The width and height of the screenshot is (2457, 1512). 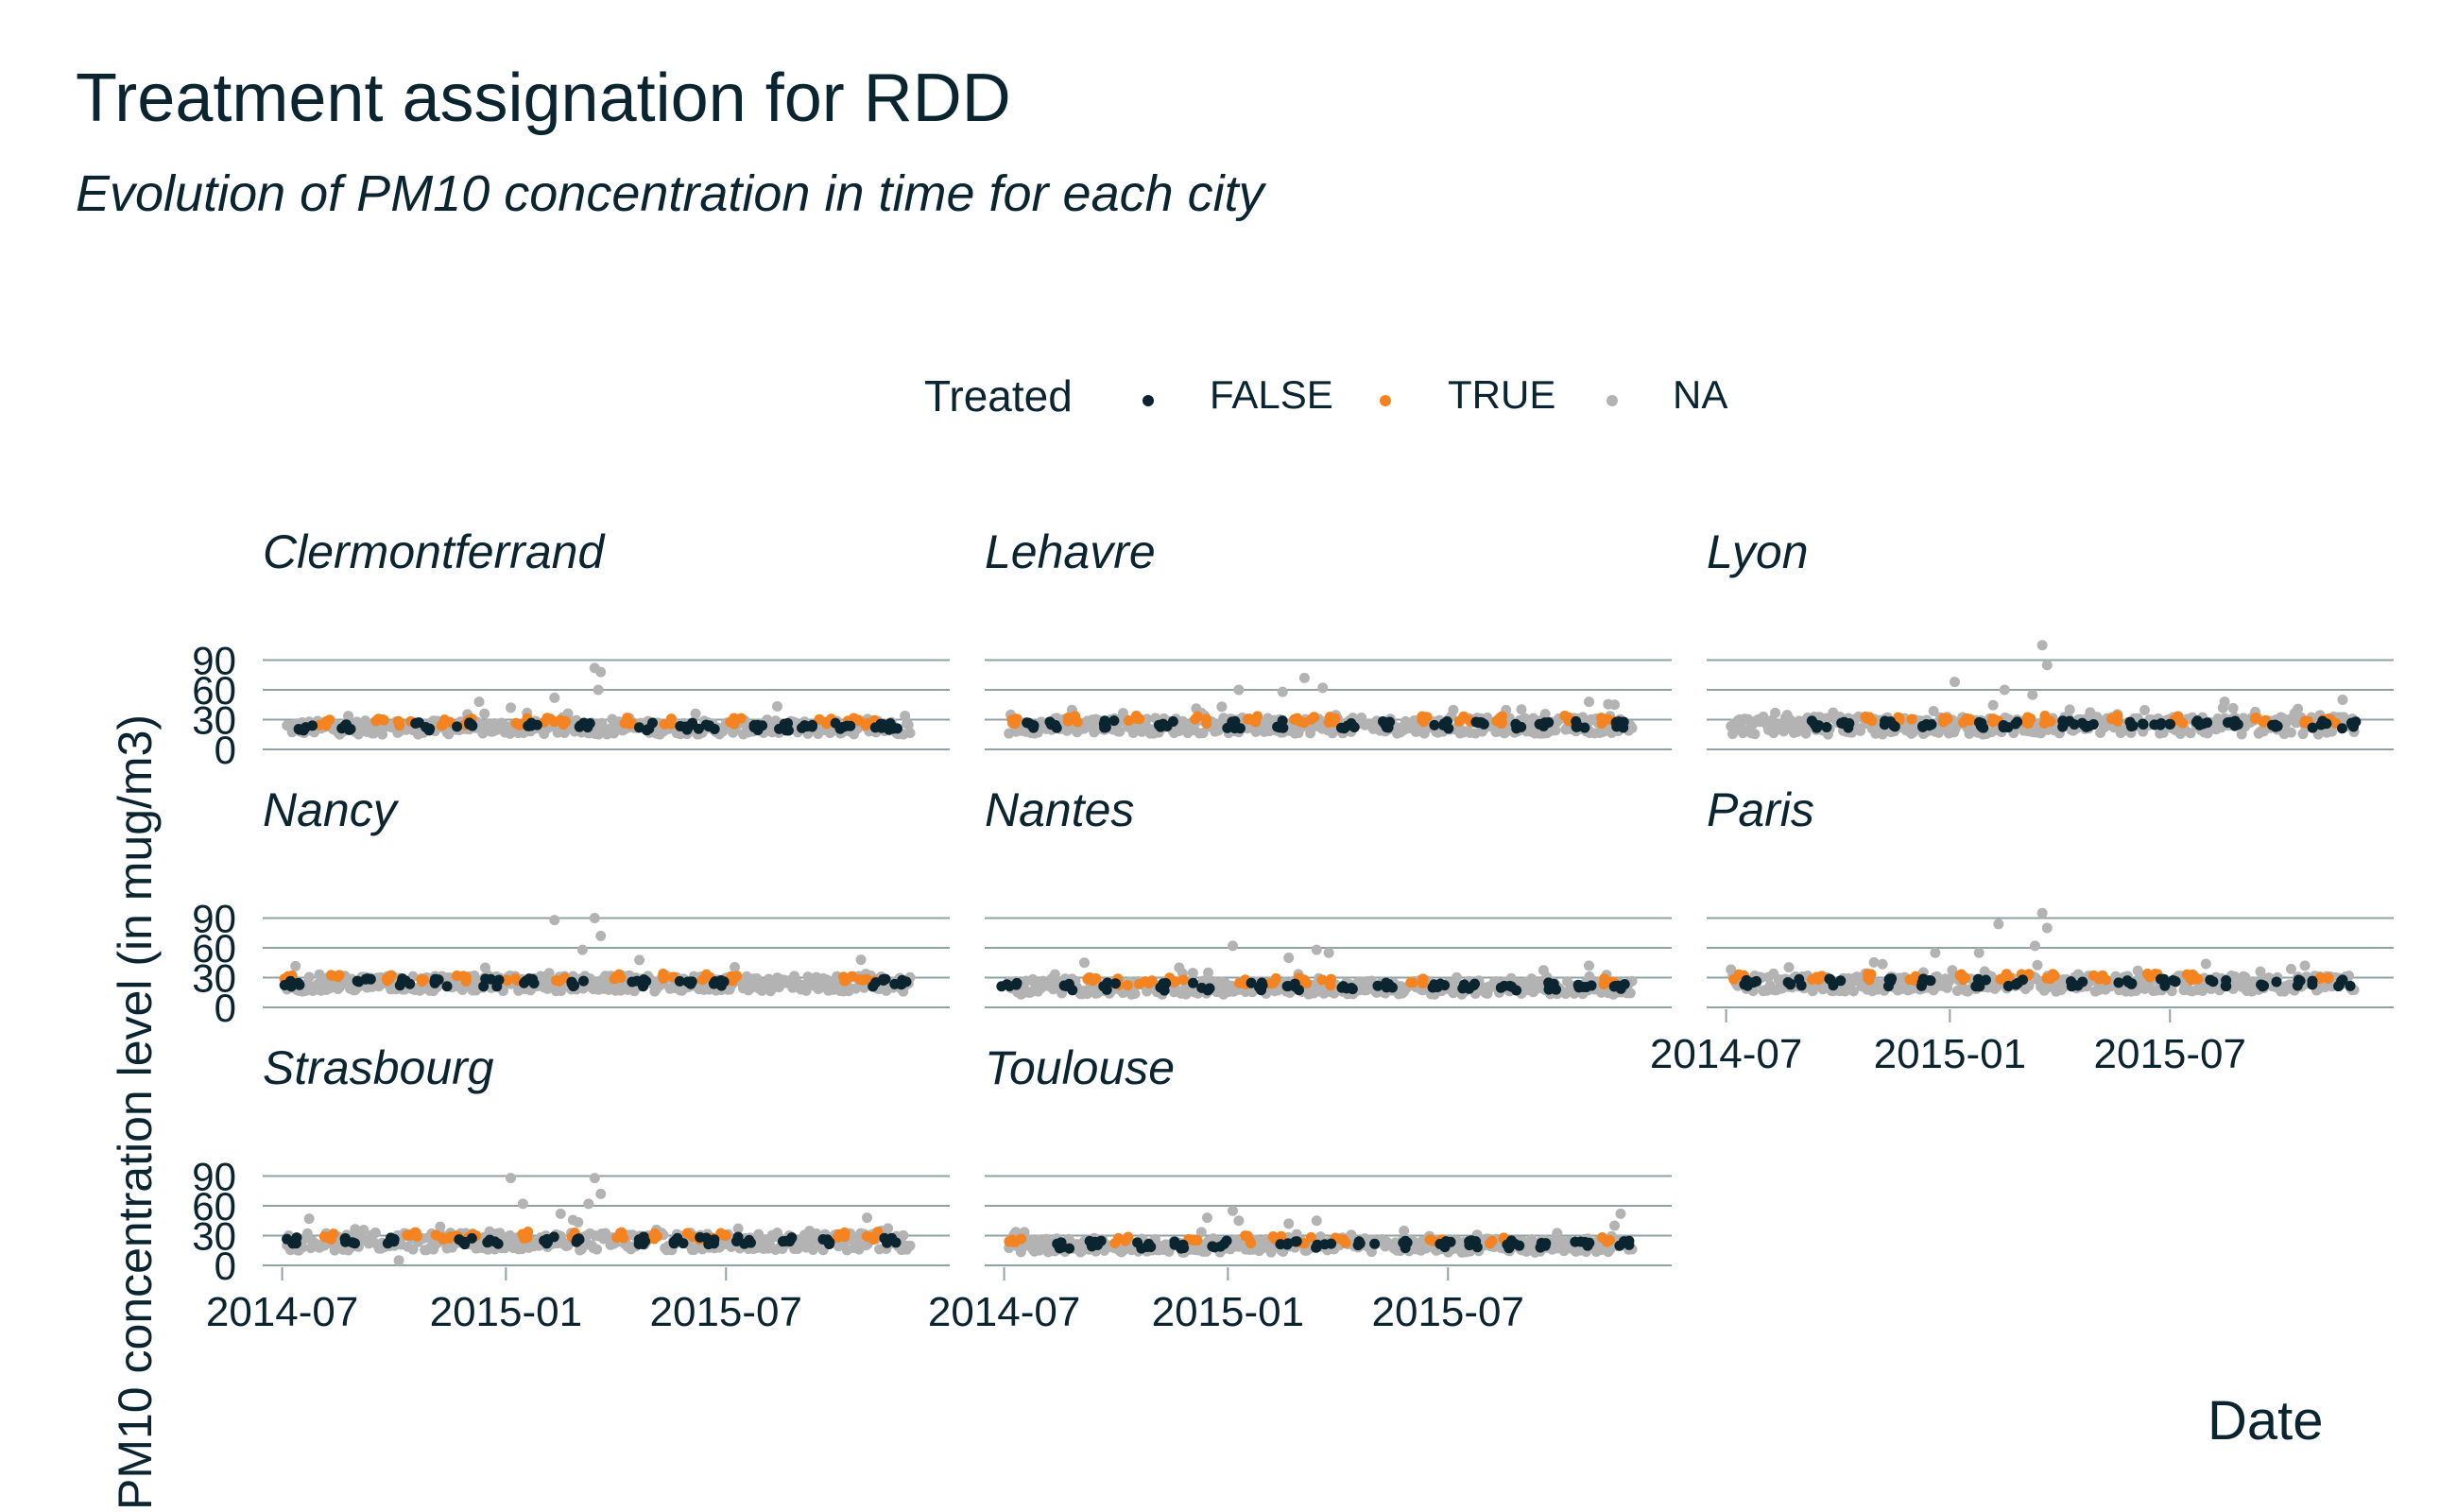 What do you see at coordinates (378, 1067) in the screenshot?
I see `facet-title-strasbourg: Strasbourg` at bounding box center [378, 1067].